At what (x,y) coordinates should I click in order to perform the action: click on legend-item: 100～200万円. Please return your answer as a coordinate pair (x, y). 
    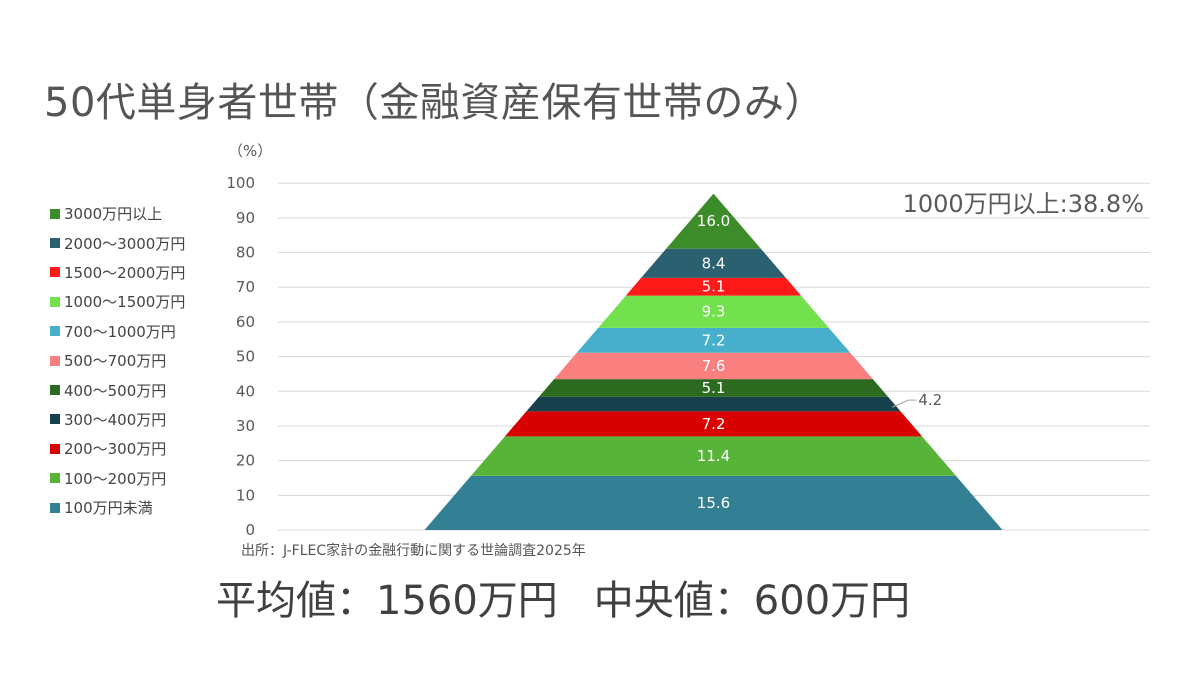
    Looking at the image, I should click on (117, 478).